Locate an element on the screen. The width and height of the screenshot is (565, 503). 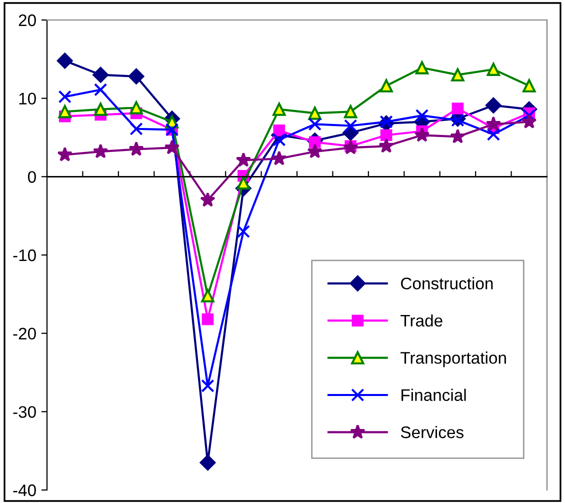
y-tick-label: -20 is located at coordinates (24, 334).